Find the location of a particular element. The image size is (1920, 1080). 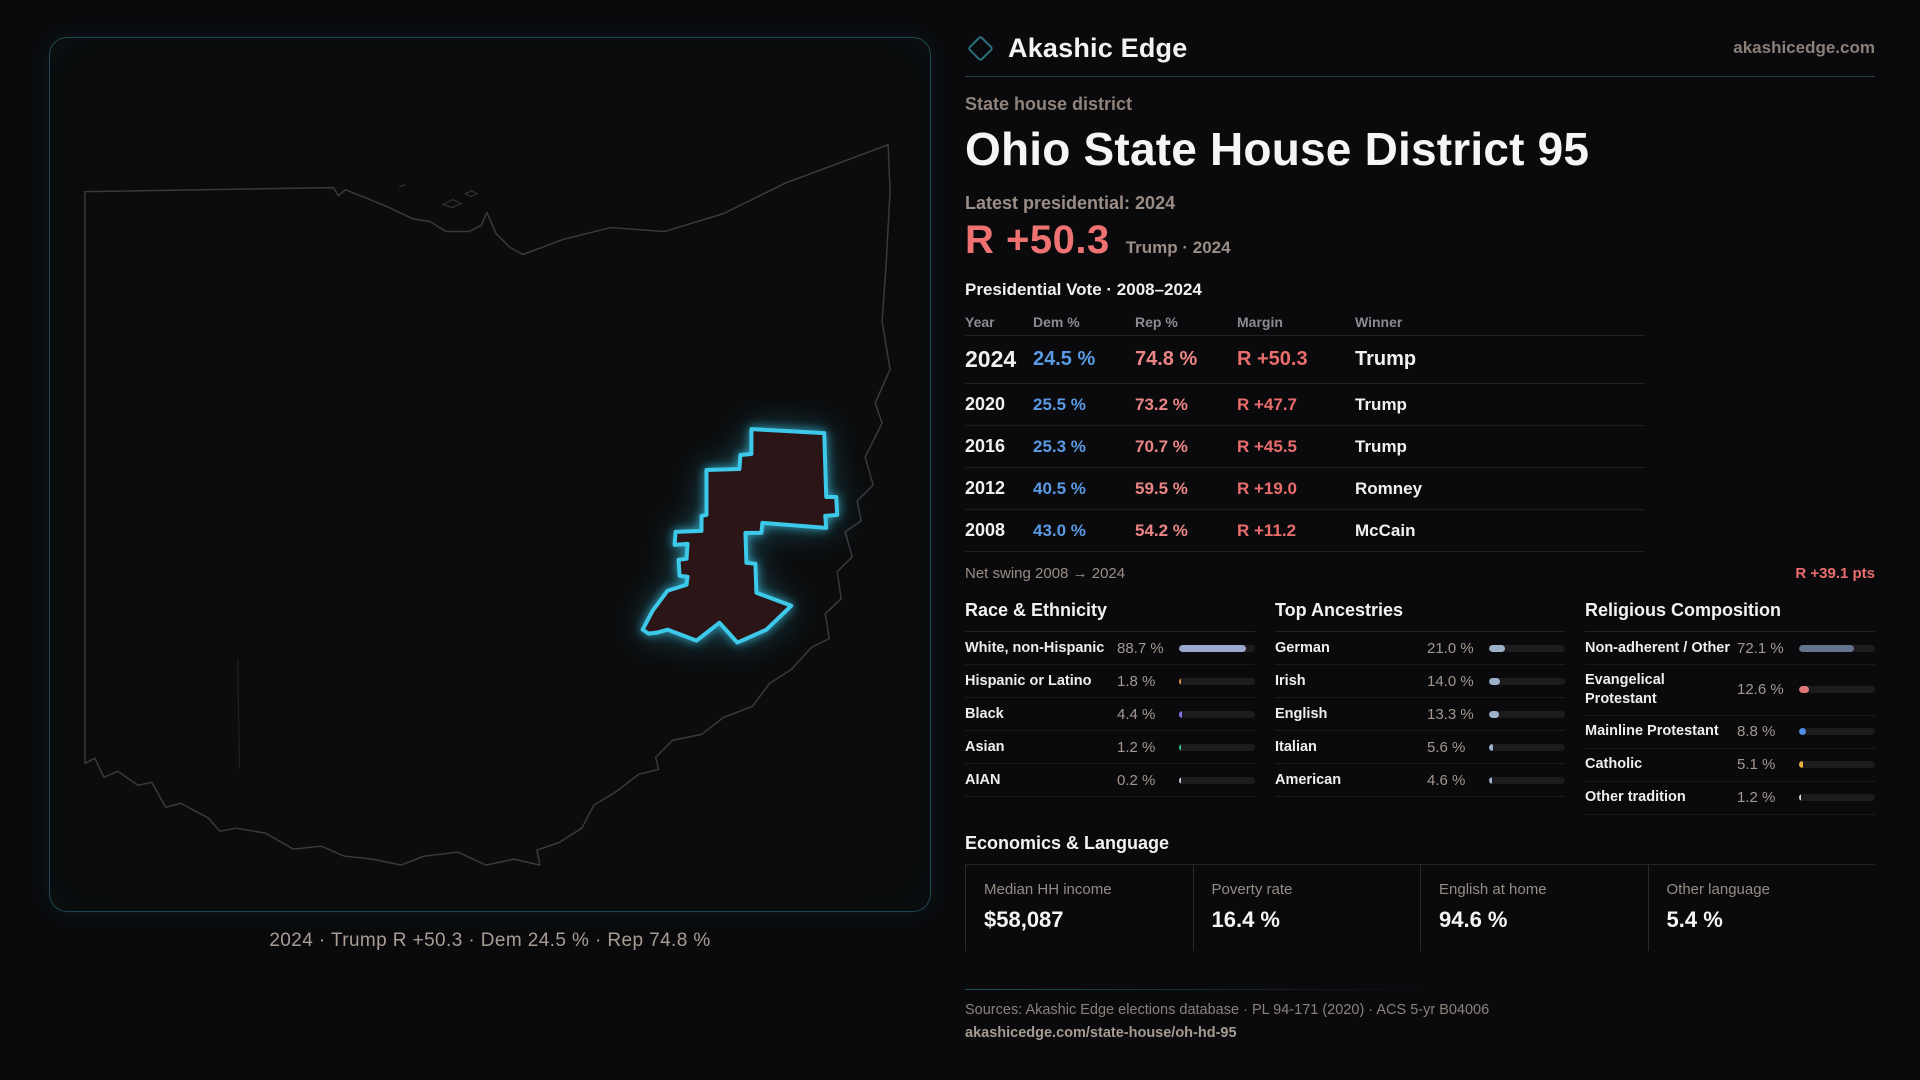

col-rep: Rep % is located at coordinates (1156, 321).